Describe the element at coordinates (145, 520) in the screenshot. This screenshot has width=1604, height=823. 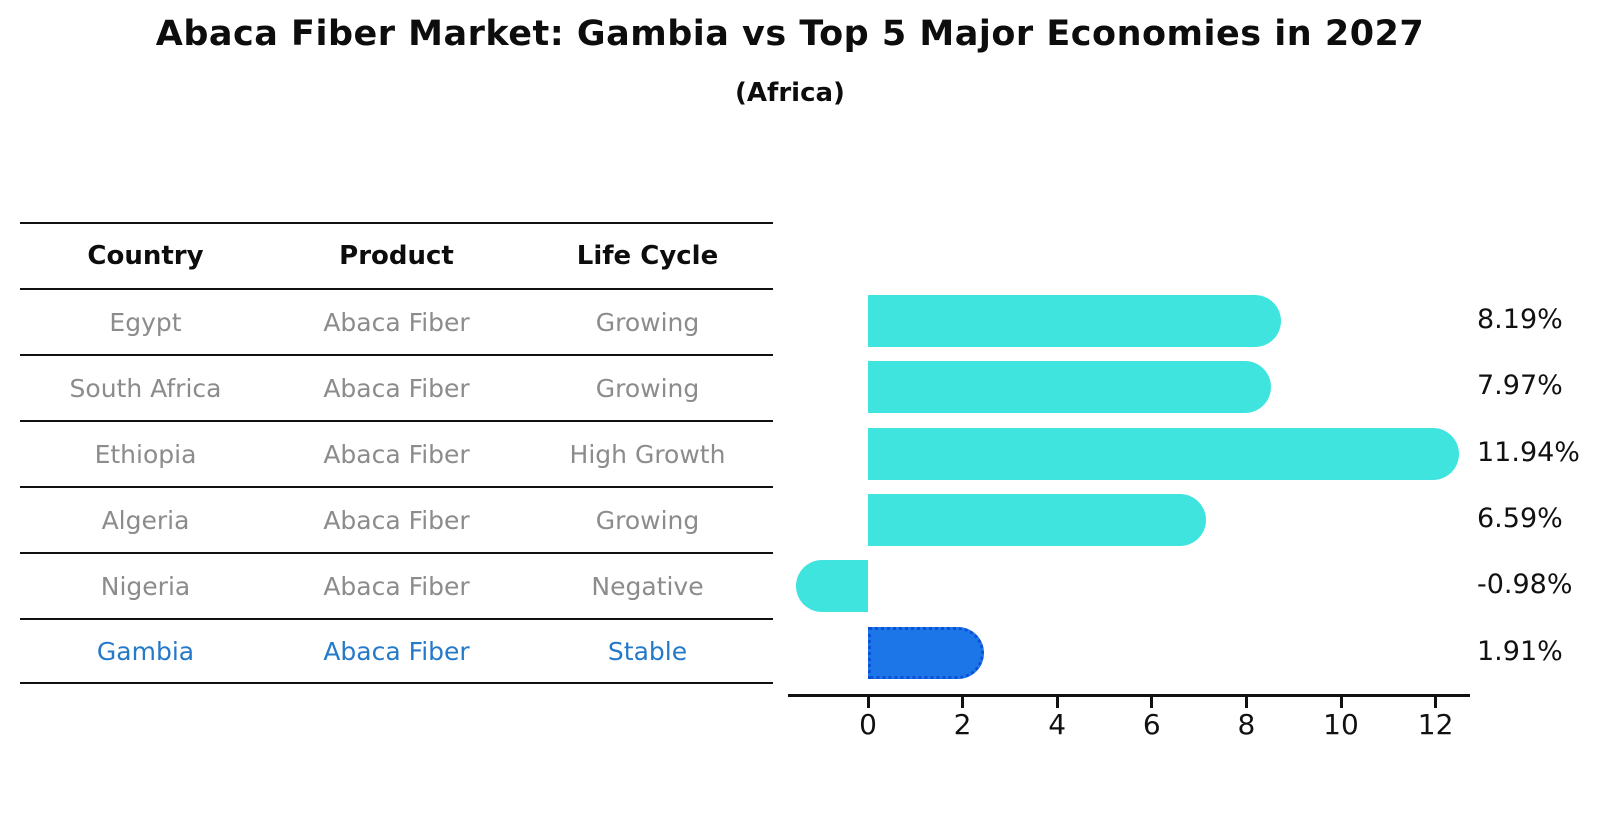
I see `cell-country: Algeria` at that location.